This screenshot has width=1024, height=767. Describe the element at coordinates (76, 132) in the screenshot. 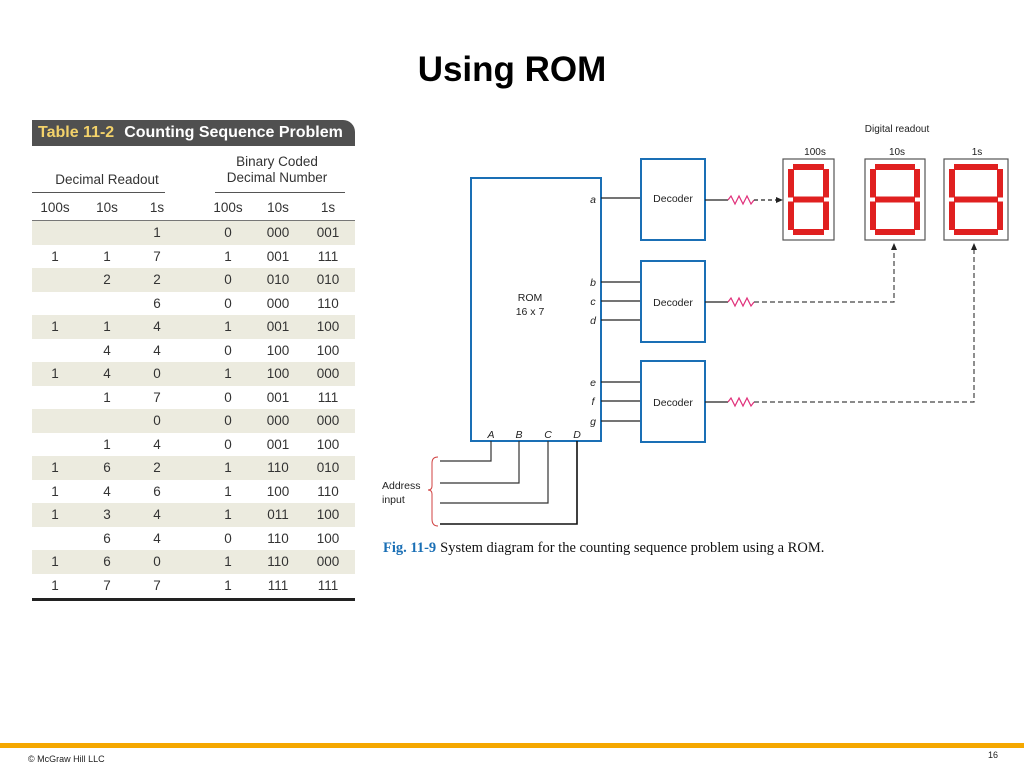

I see `table-number: Table 11-2` at that location.